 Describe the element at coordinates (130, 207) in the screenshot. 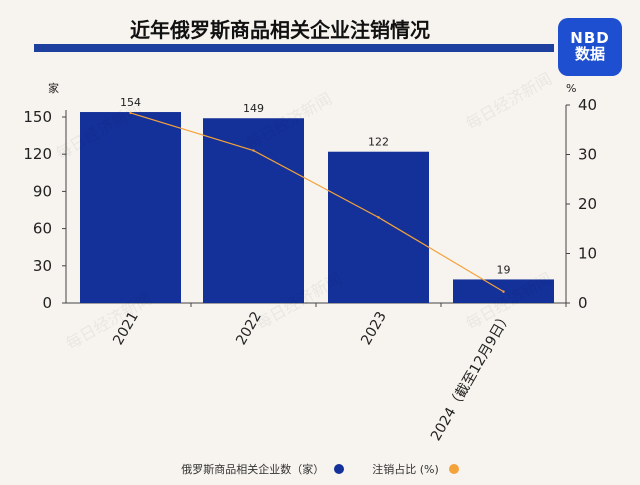

I see `bar-2021` at that location.